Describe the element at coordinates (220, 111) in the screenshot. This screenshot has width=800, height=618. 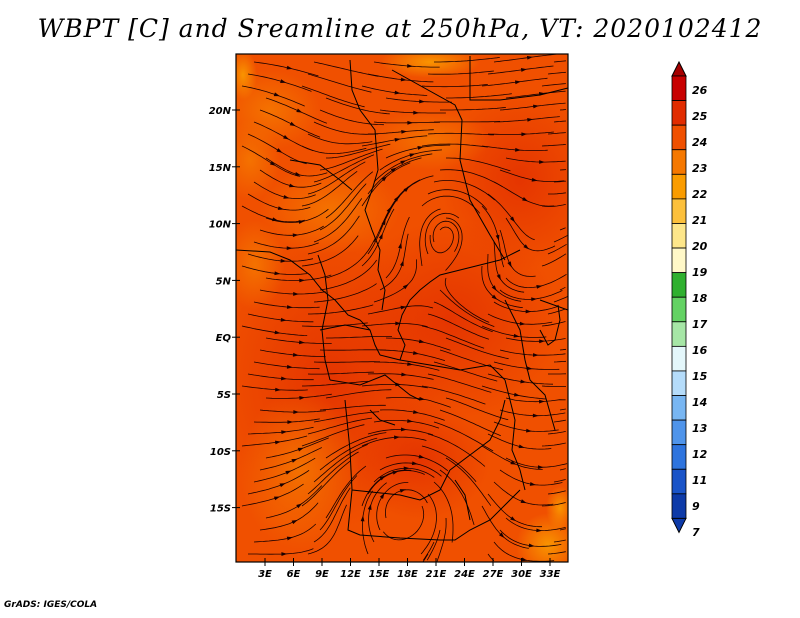
I see `lat-tick-label: 20N` at that location.